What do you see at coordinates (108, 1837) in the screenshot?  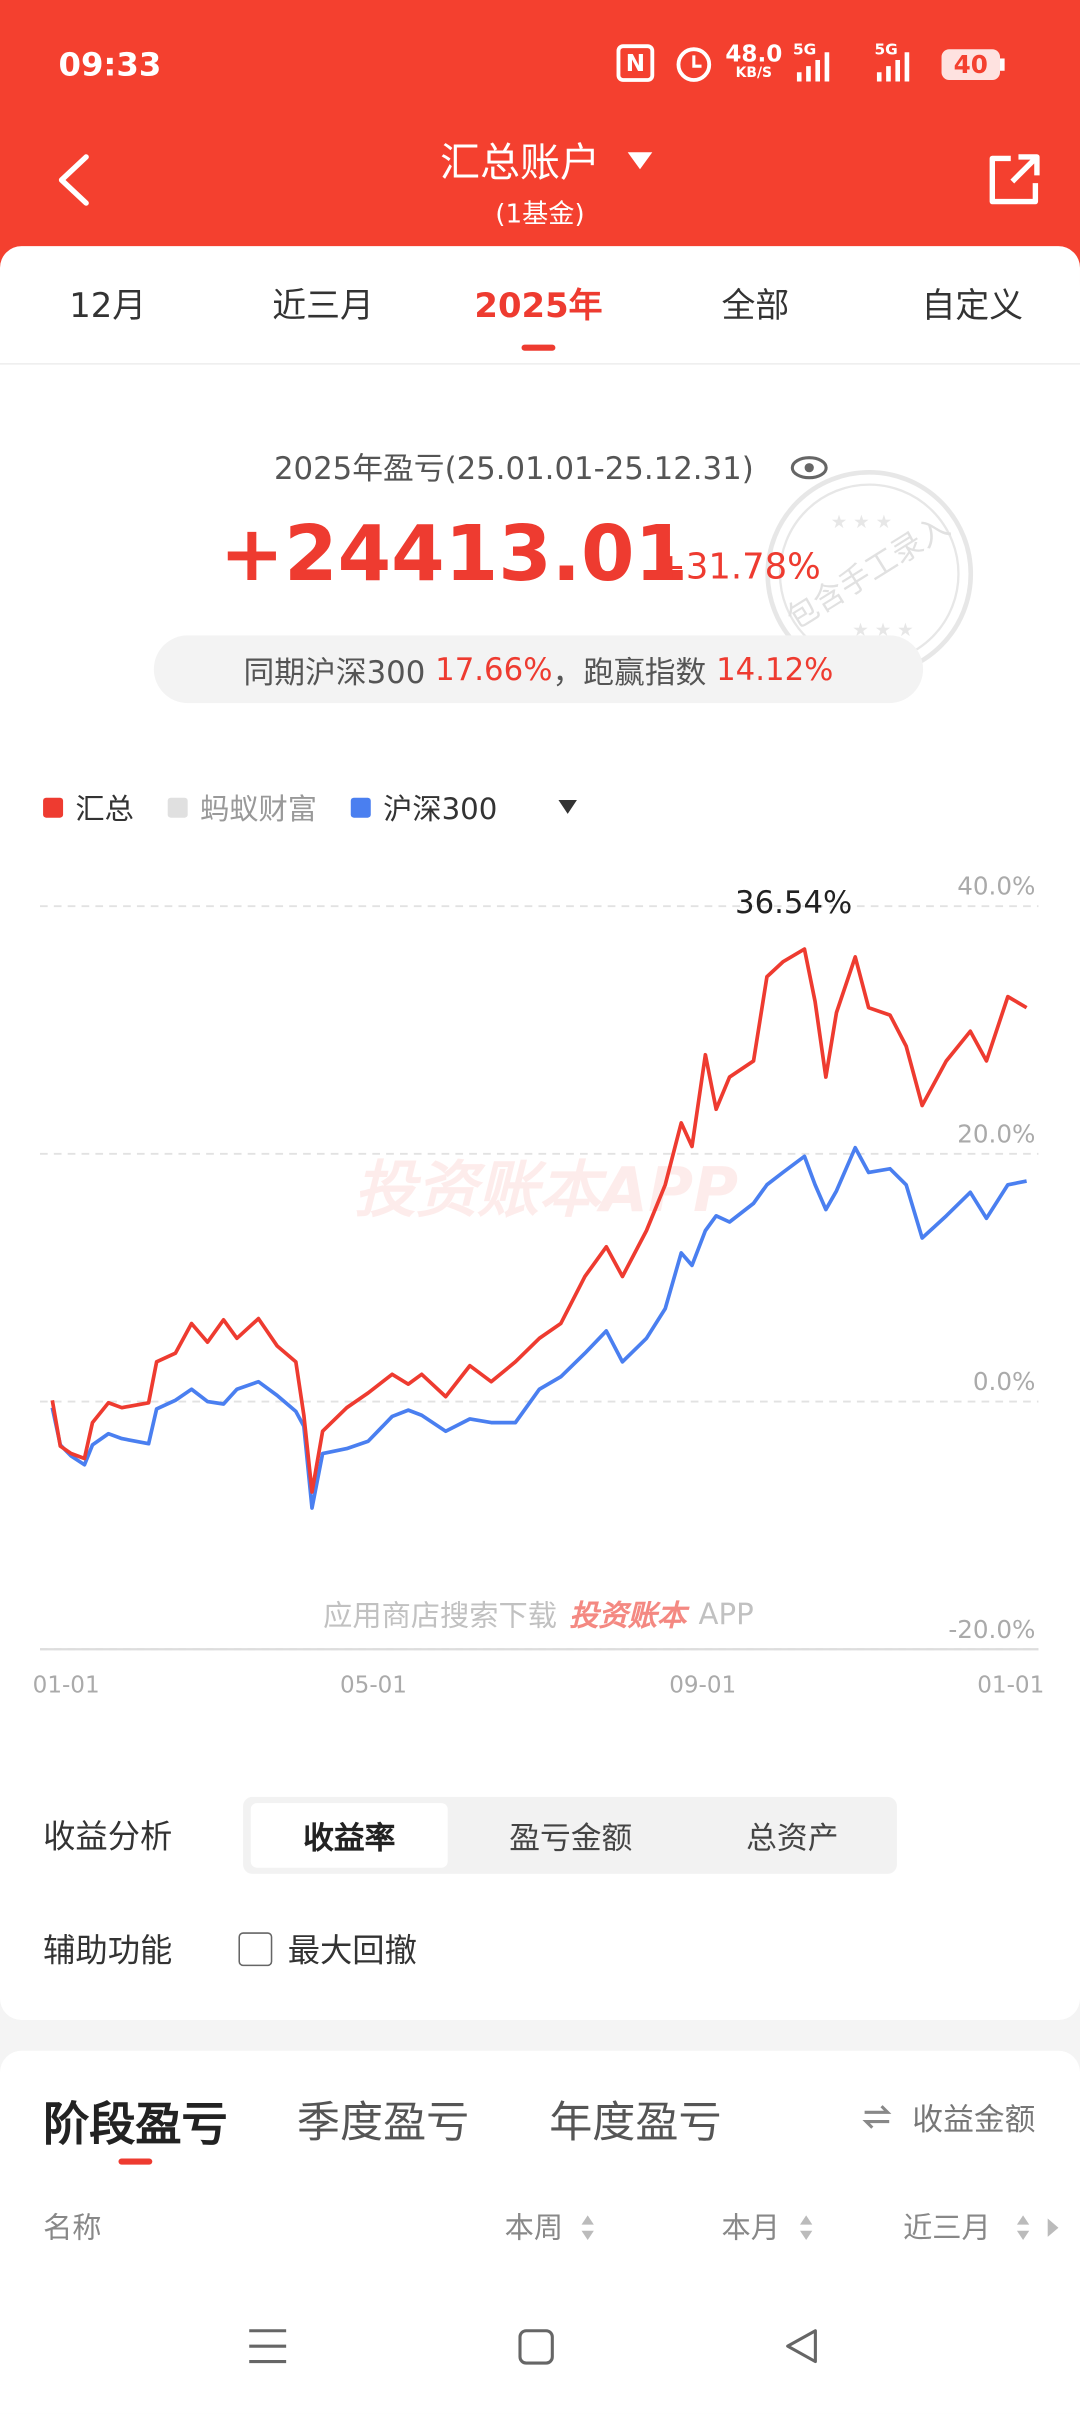 I see `analysis-label: 收益分析` at bounding box center [108, 1837].